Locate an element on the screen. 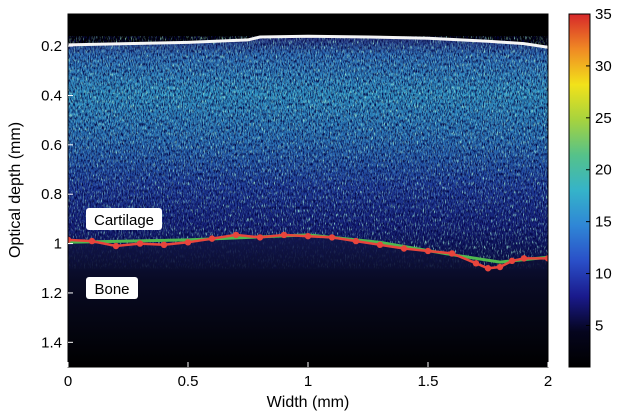  x-axis-label: Width (mm) is located at coordinates (308, 402).